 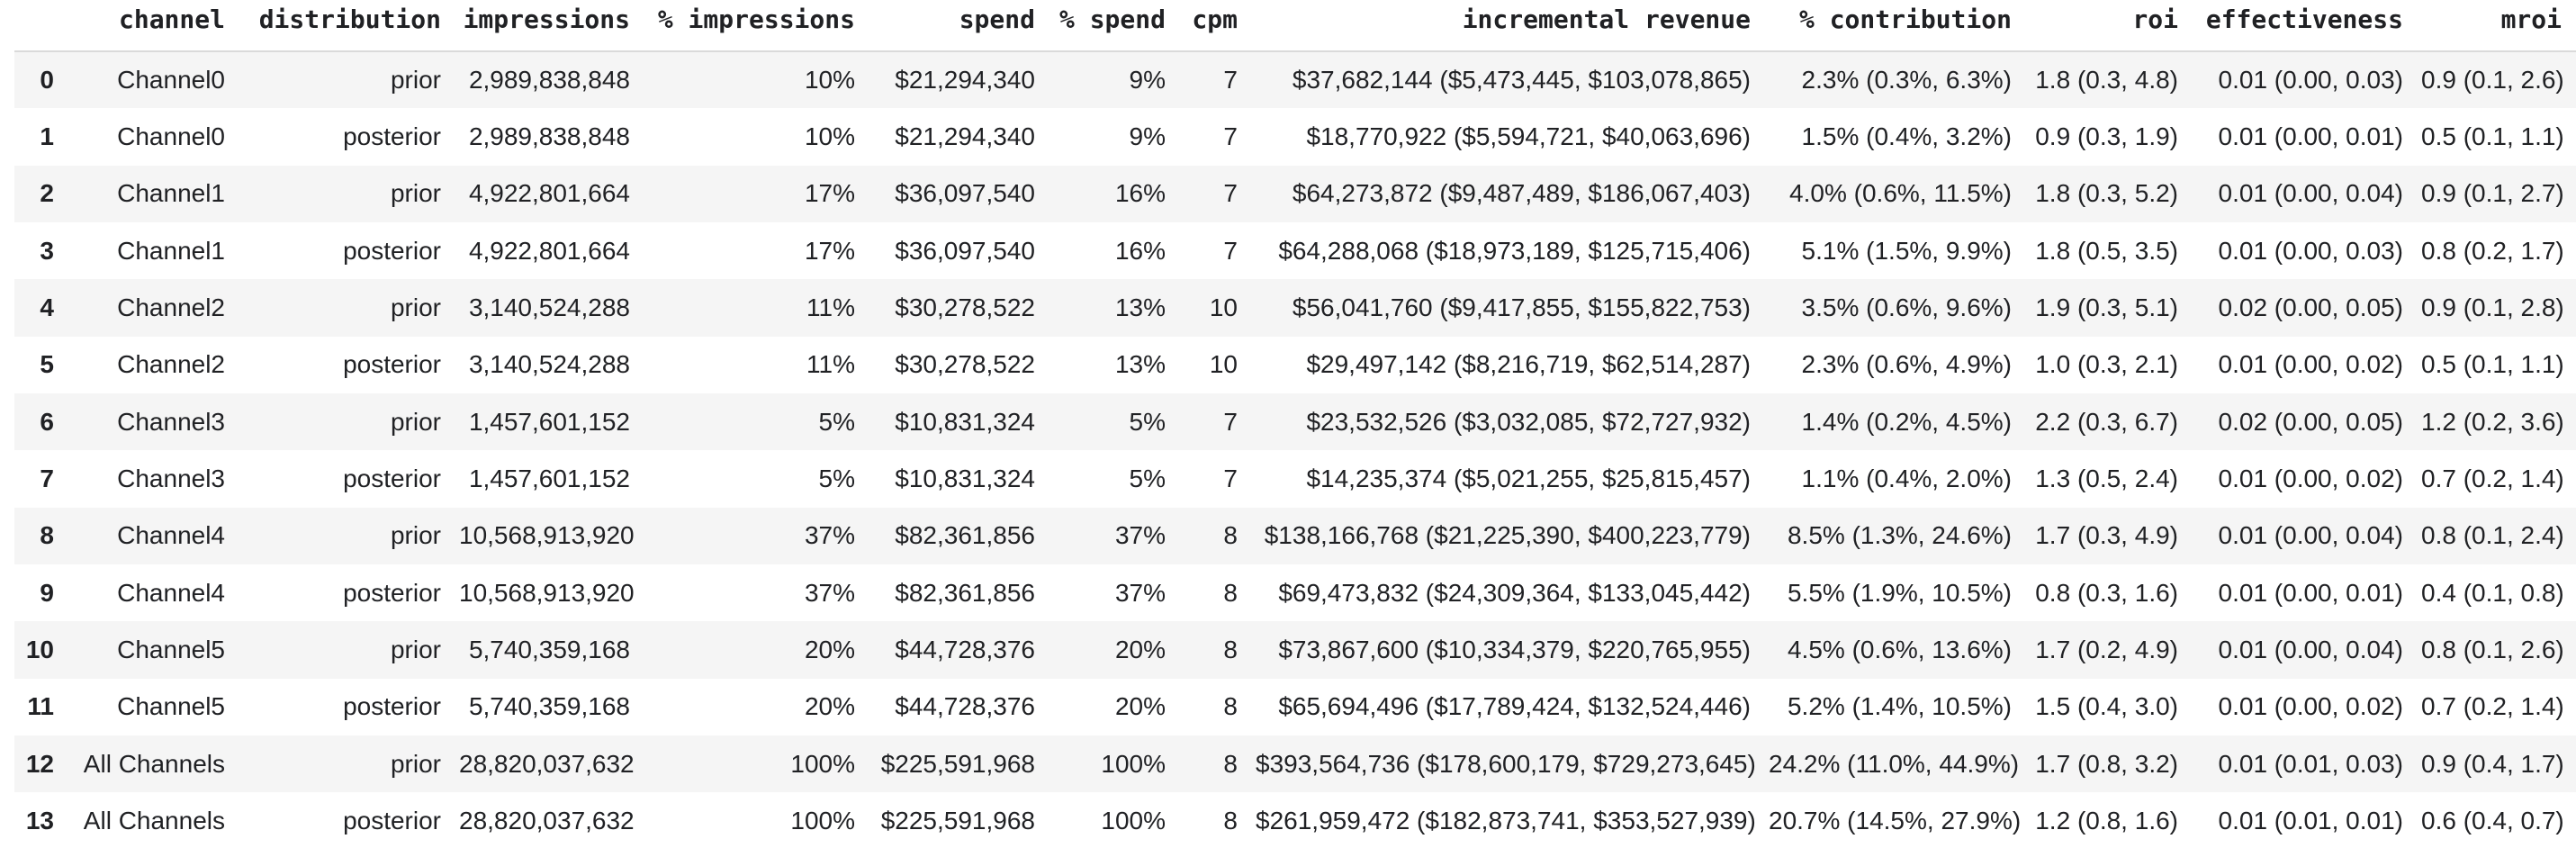 What do you see at coordinates (47, 593) in the screenshot?
I see `row-index: 9` at bounding box center [47, 593].